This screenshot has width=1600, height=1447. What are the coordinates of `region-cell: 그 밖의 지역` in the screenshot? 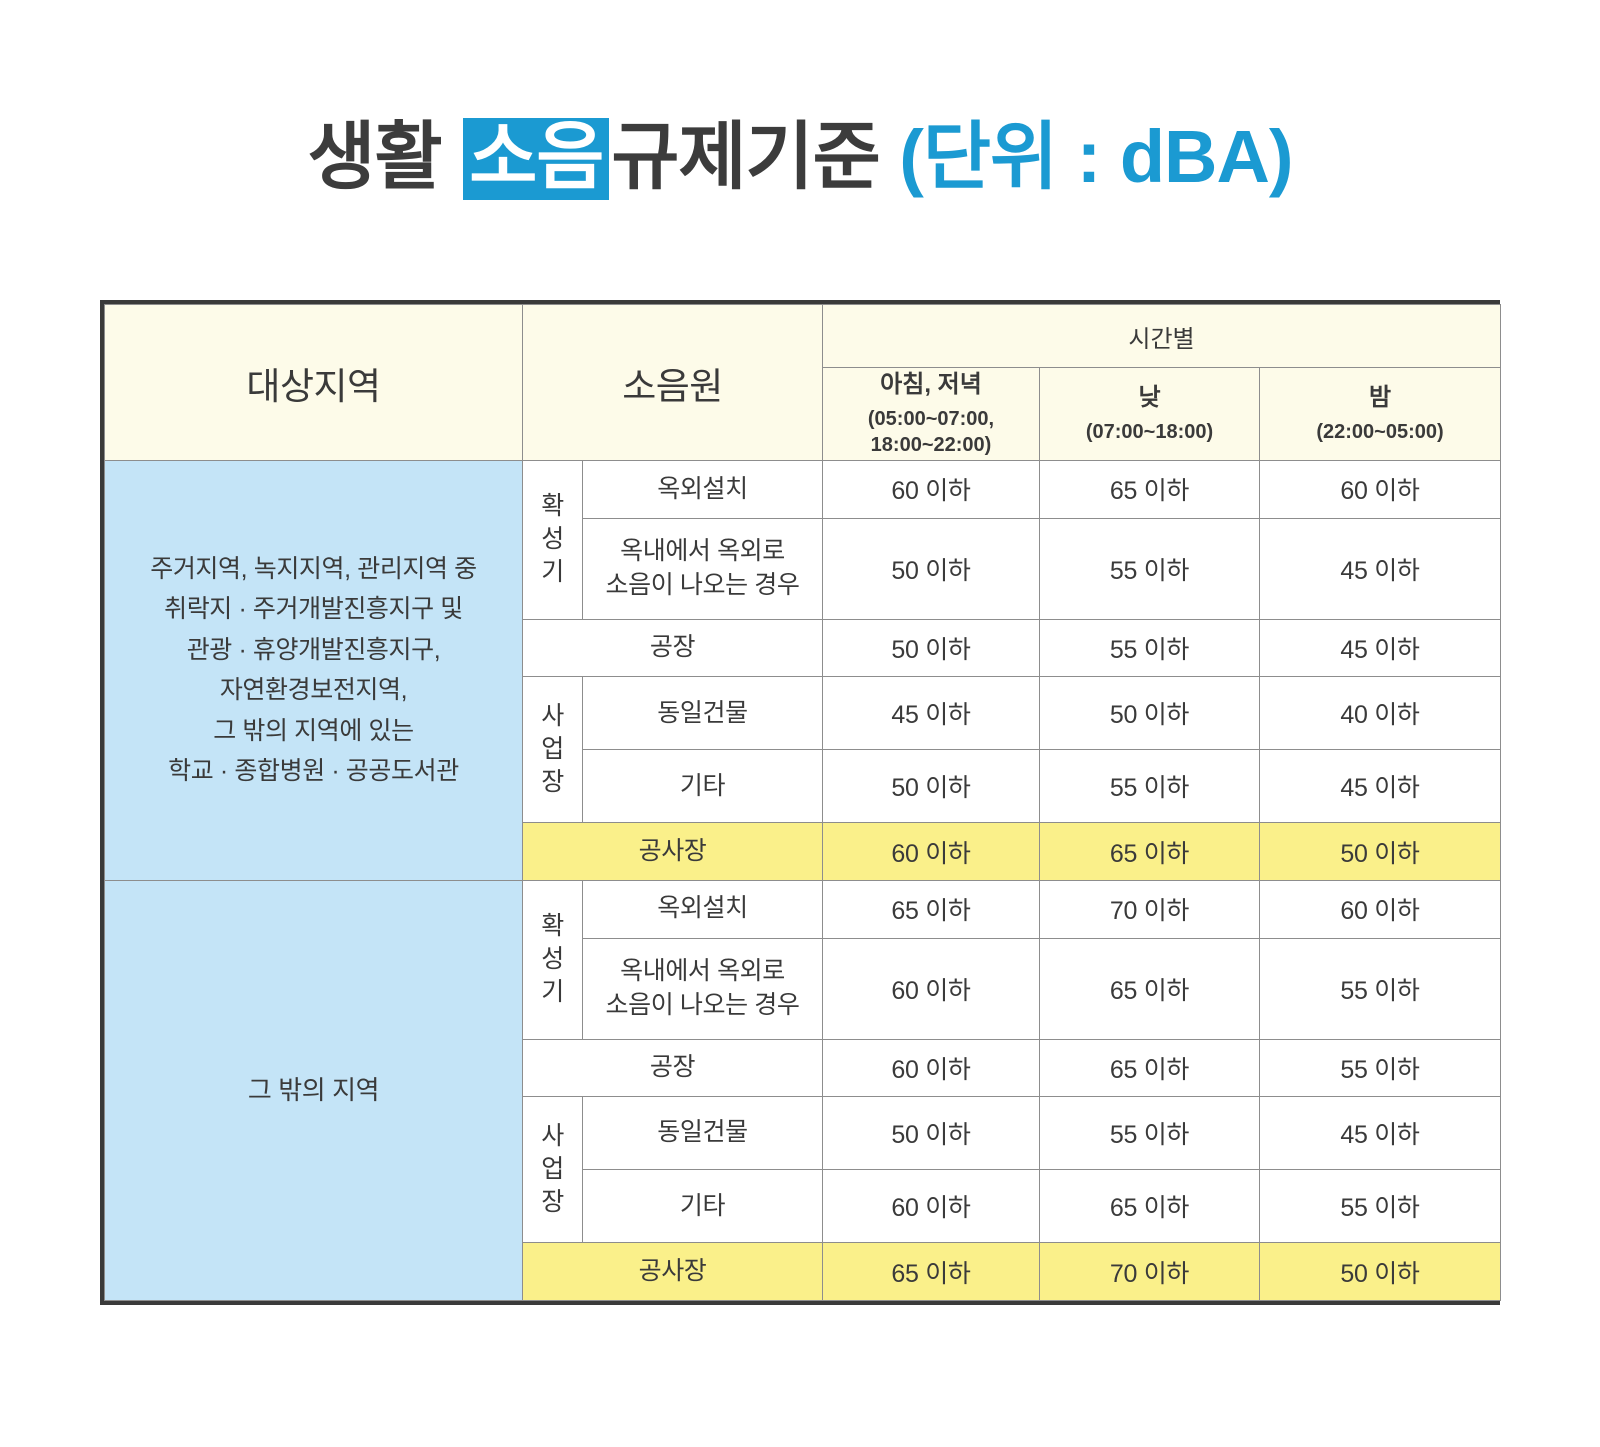 It's located at (313, 1090).